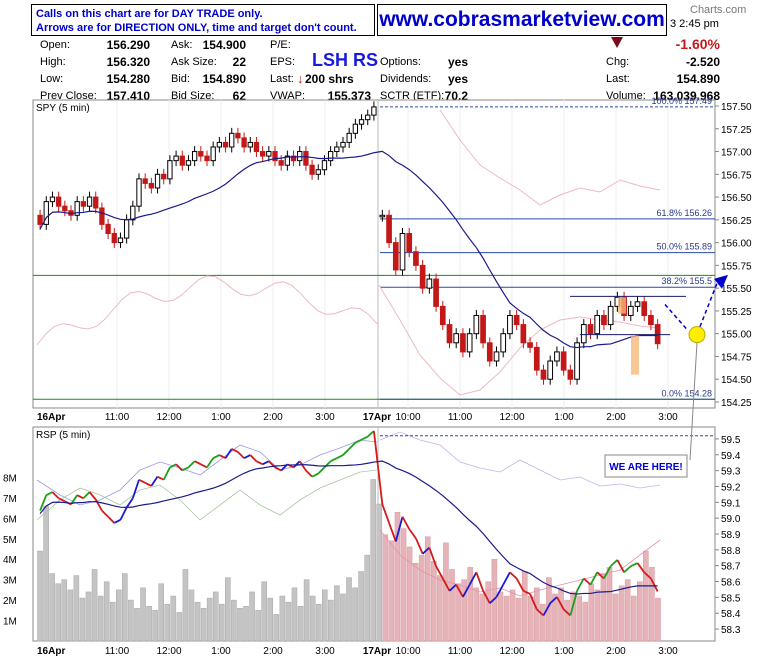  What do you see at coordinates (128, 62) in the screenshot?
I see `high-value: 156.320` at bounding box center [128, 62].